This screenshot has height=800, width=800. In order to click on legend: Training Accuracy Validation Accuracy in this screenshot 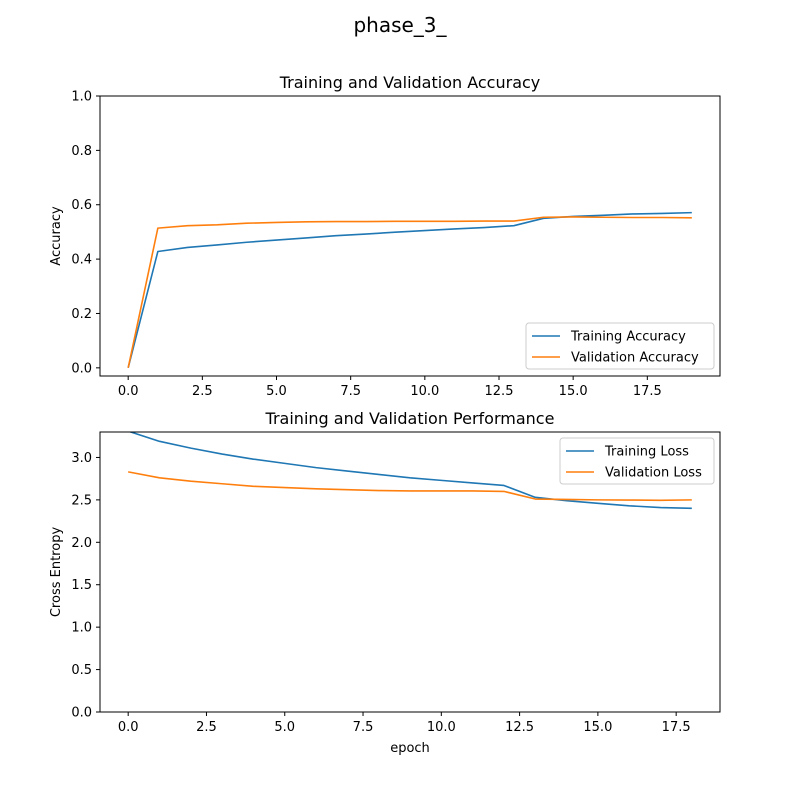, I will do `click(620, 346)`.